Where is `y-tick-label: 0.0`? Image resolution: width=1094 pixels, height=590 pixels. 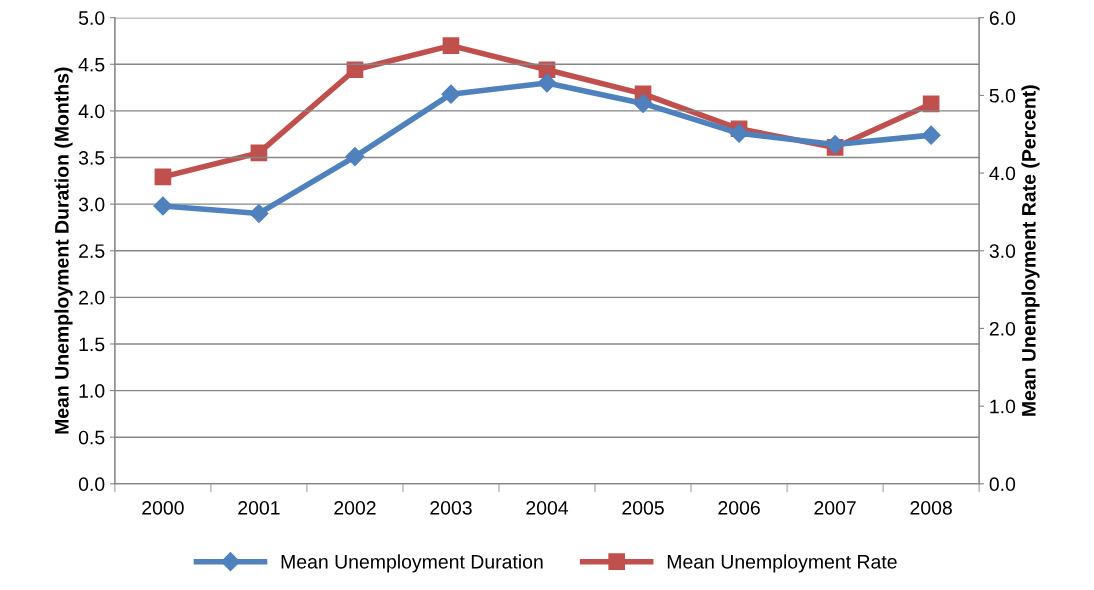 y-tick-label: 0.0 is located at coordinates (91, 484).